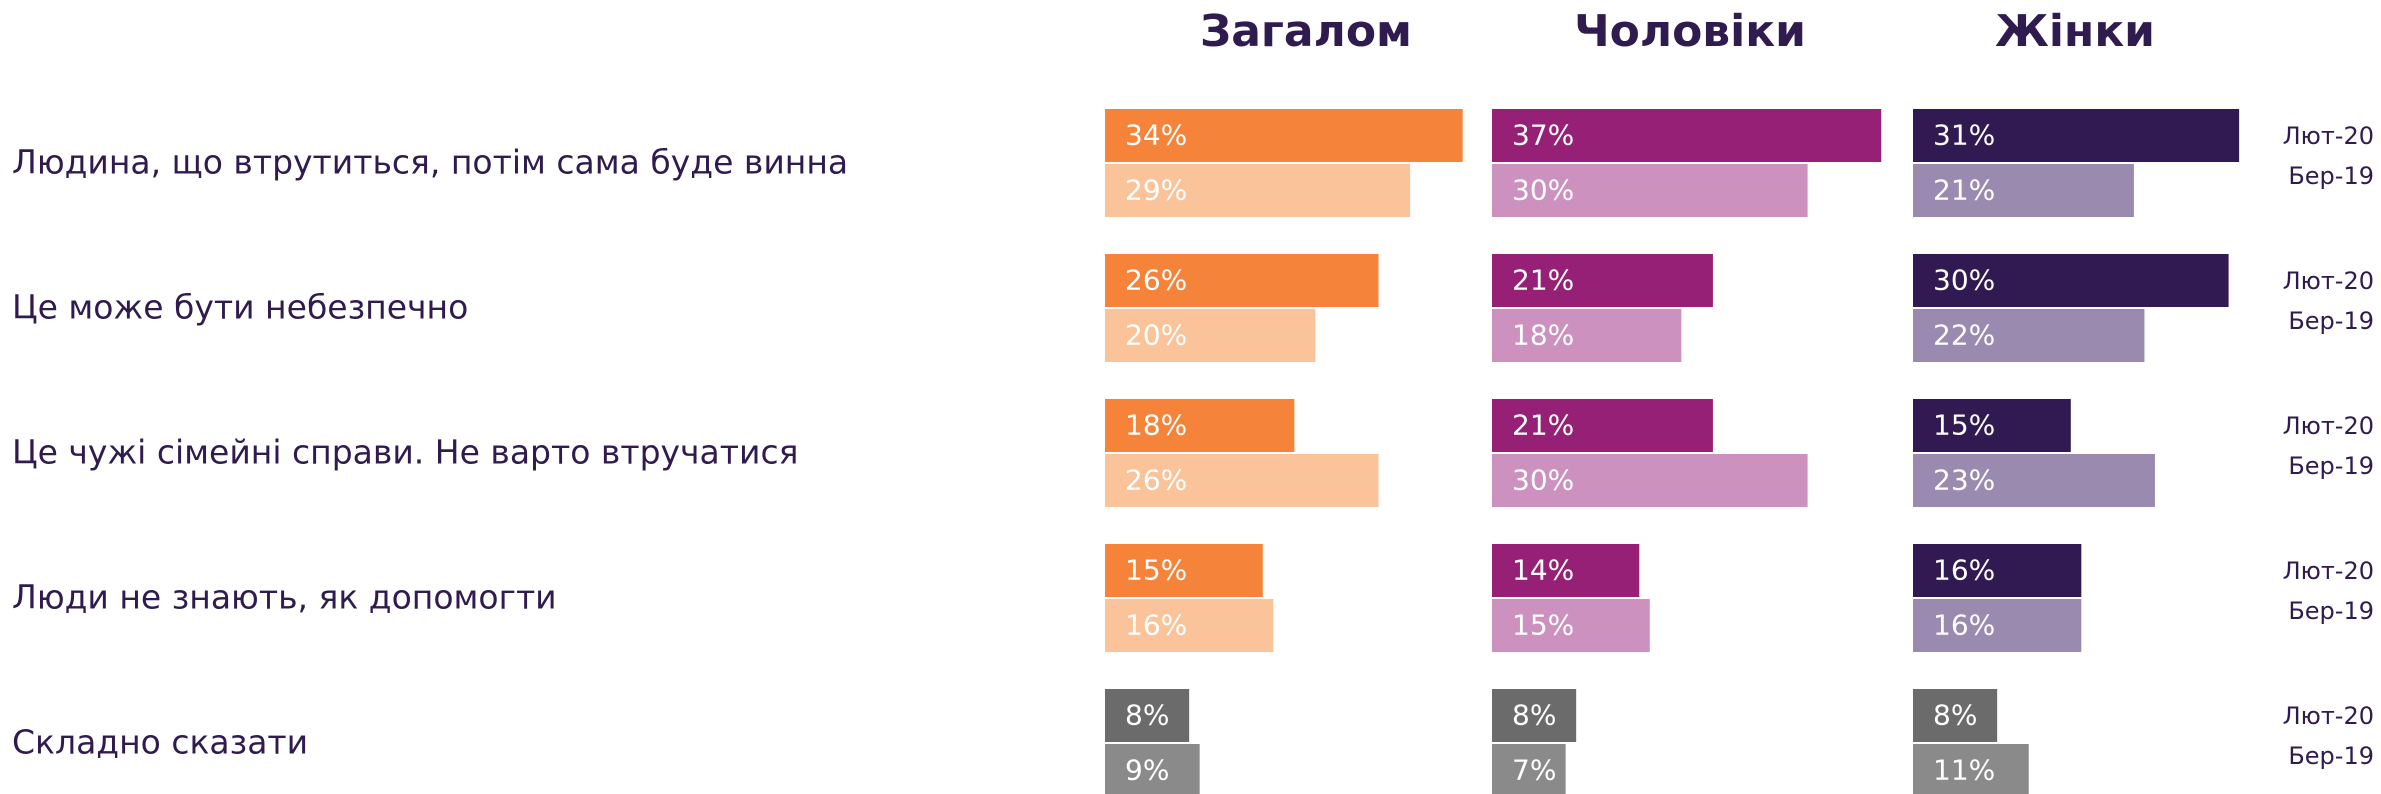 This screenshot has height=794, width=2381. What do you see at coordinates (1964, 770) in the screenshot?
I see `value-label: 11%` at bounding box center [1964, 770].